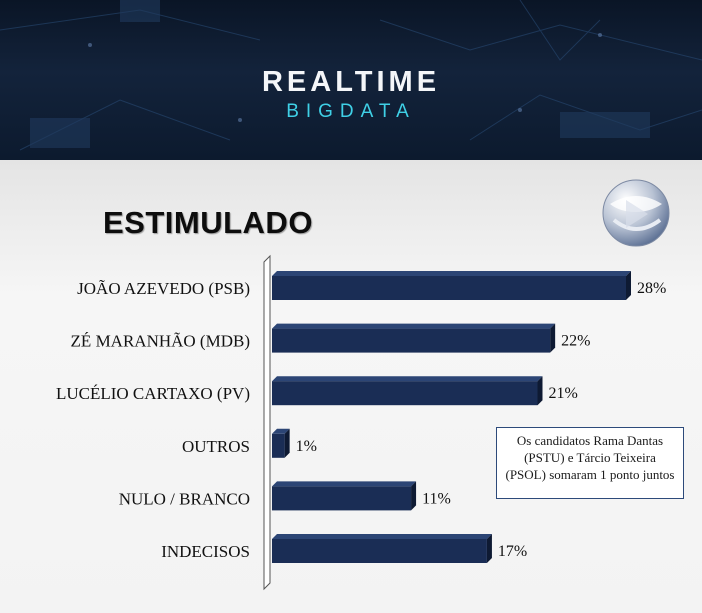 The image size is (702, 613). What do you see at coordinates (153, 393) in the screenshot?
I see `category-label: LUCÉLIO CARTAXO (PV)` at bounding box center [153, 393].